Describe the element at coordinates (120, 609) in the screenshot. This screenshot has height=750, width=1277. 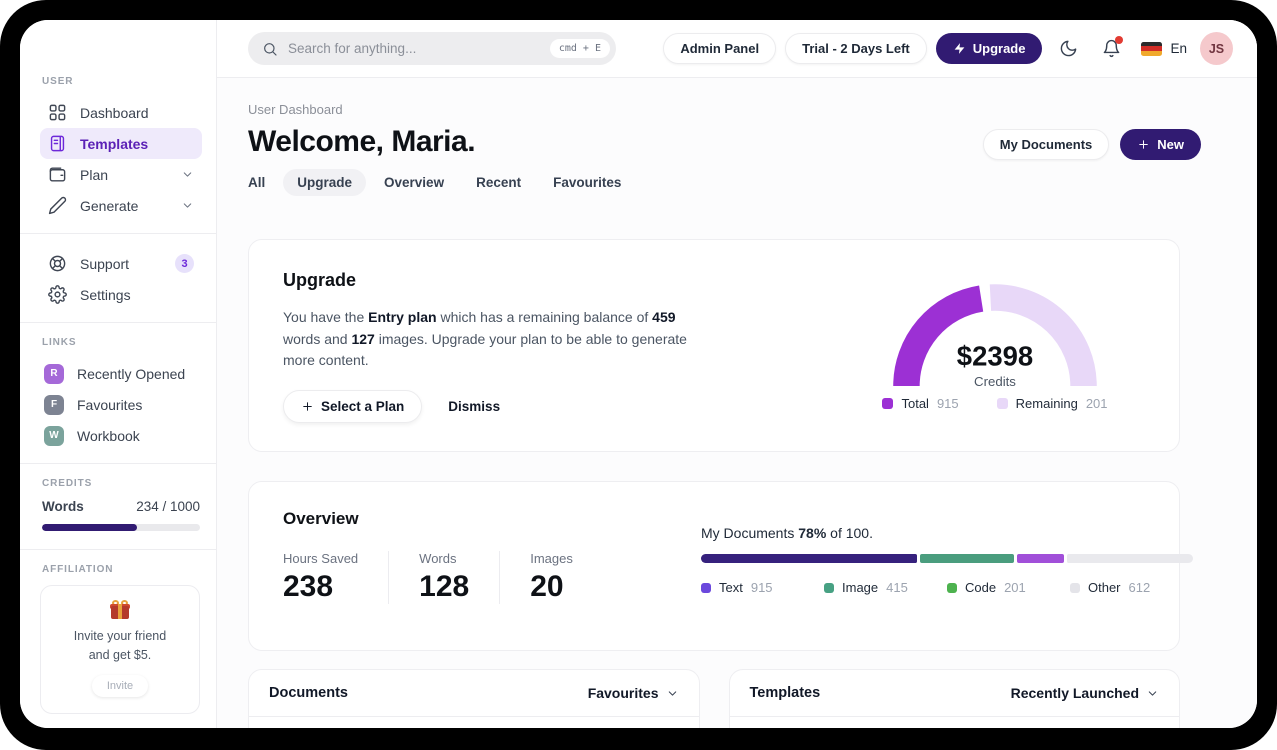
I see `gift-icon` at that location.